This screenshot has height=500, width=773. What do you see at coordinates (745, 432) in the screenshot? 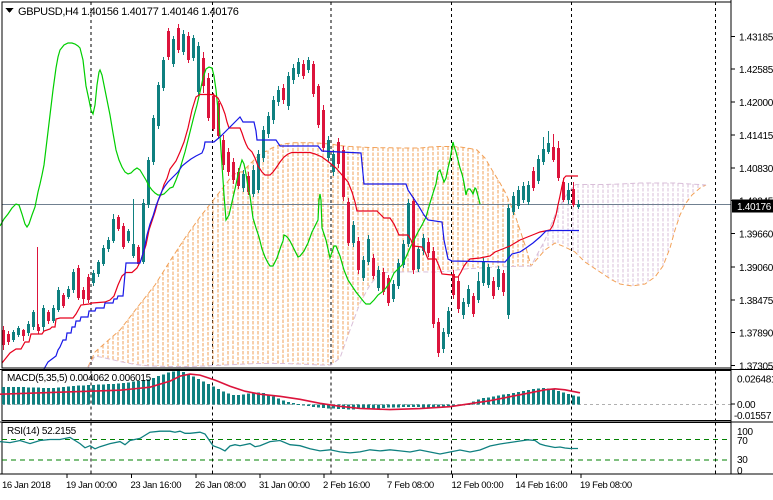
I see `svg-text: 100` at bounding box center [745, 432].